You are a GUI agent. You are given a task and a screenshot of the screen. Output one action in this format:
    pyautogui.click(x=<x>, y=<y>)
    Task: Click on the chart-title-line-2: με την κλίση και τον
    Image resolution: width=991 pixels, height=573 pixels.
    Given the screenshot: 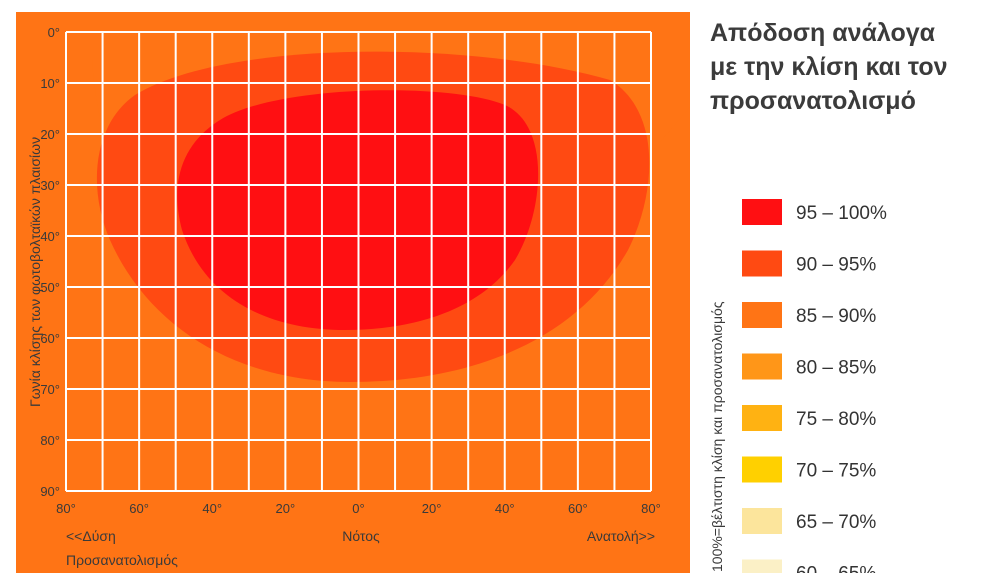 What is the action you would take?
    pyautogui.click(x=829, y=67)
    